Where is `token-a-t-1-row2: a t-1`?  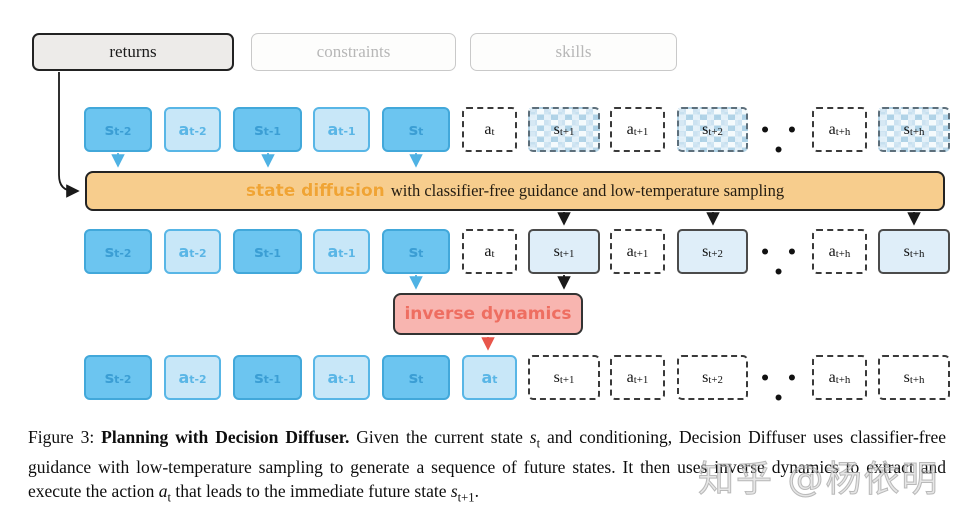 token-a-t-1-row2: a t-1 is located at coordinates (341, 251).